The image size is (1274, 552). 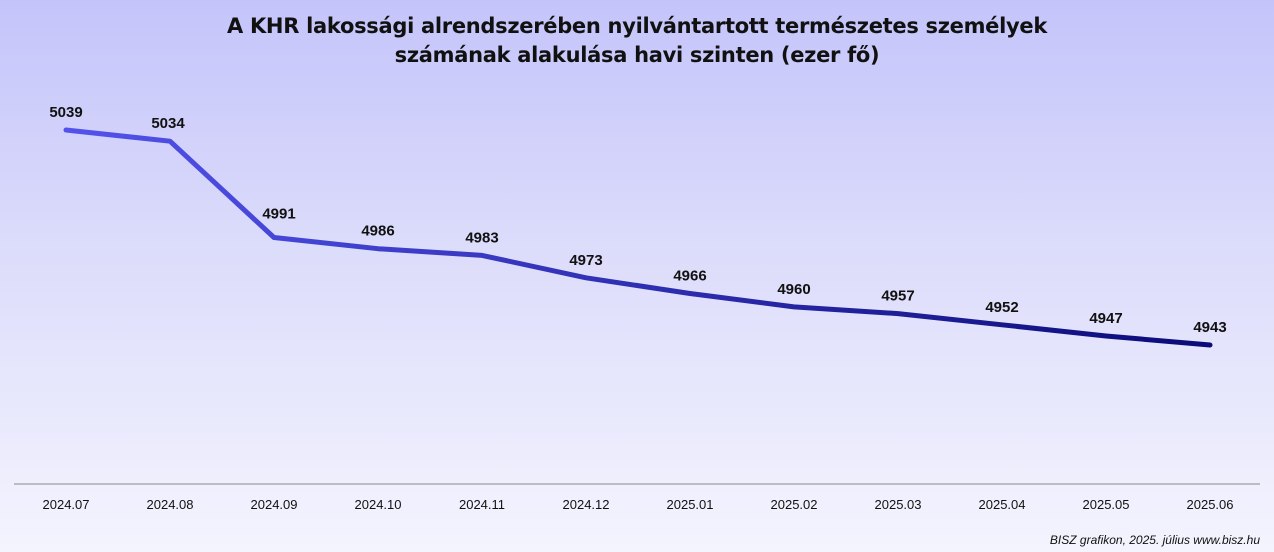 What do you see at coordinates (586, 504) in the screenshot?
I see `x-tick-label: 2024.12` at bounding box center [586, 504].